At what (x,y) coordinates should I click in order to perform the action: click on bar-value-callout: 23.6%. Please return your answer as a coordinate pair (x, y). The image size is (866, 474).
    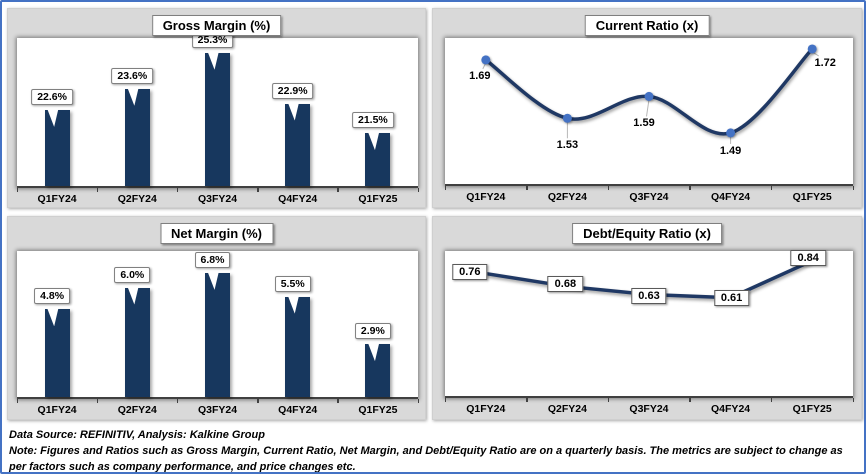
    Looking at the image, I should click on (132, 75).